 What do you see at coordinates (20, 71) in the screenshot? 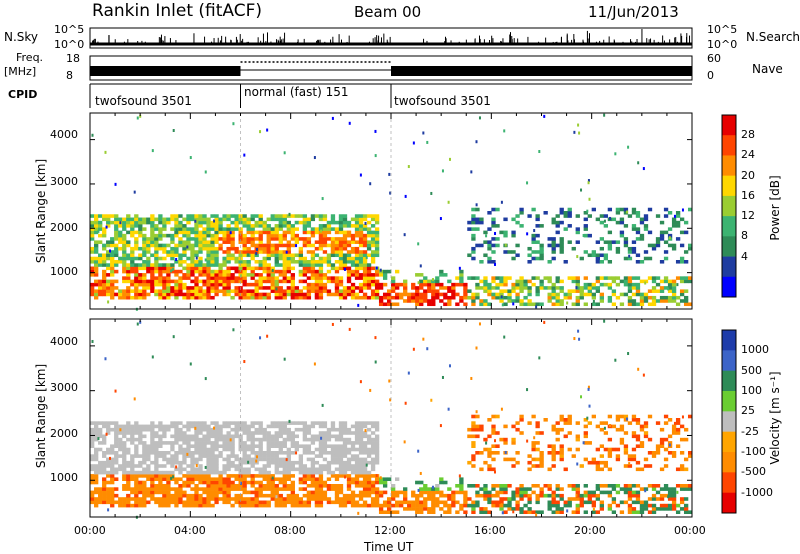
I see `freq-unit: [MHz]` at bounding box center [20, 71].